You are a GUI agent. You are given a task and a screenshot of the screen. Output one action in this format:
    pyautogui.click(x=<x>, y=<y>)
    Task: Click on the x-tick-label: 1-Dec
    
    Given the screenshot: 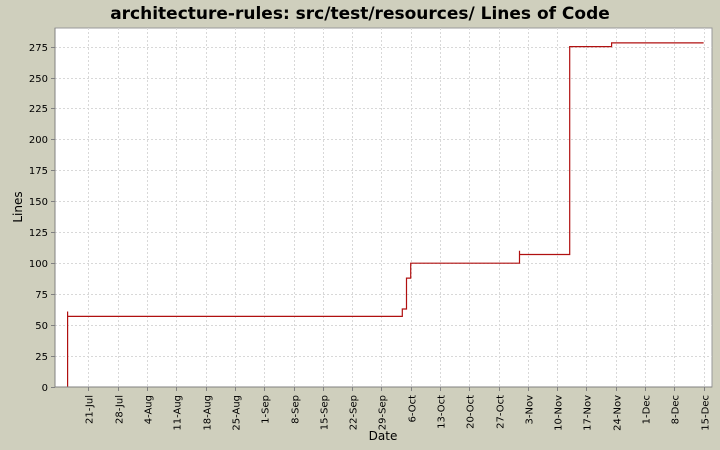 What is the action you would take?
    pyautogui.click(x=647, y=409)
    